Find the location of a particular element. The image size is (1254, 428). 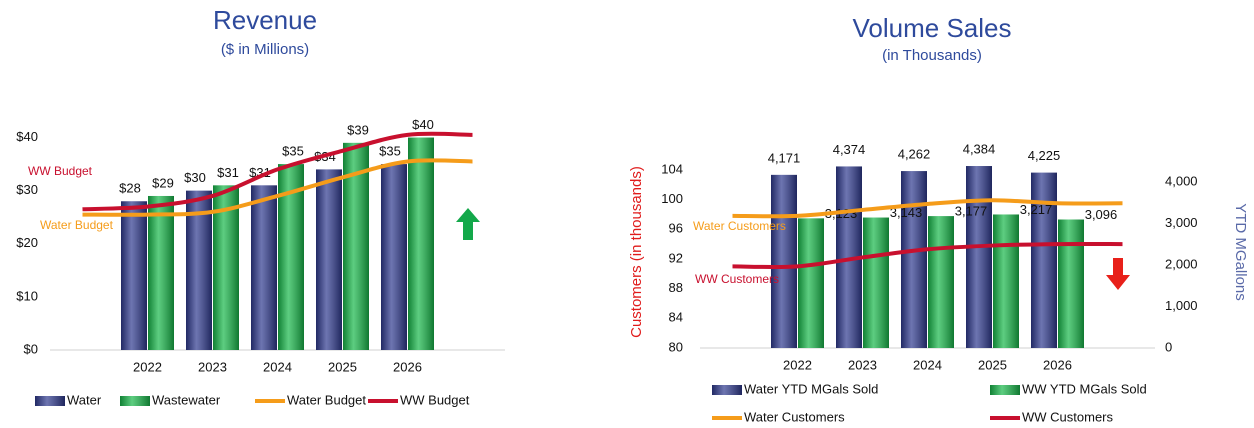

data-label: 4,171 is located at coordinates (784, 157).